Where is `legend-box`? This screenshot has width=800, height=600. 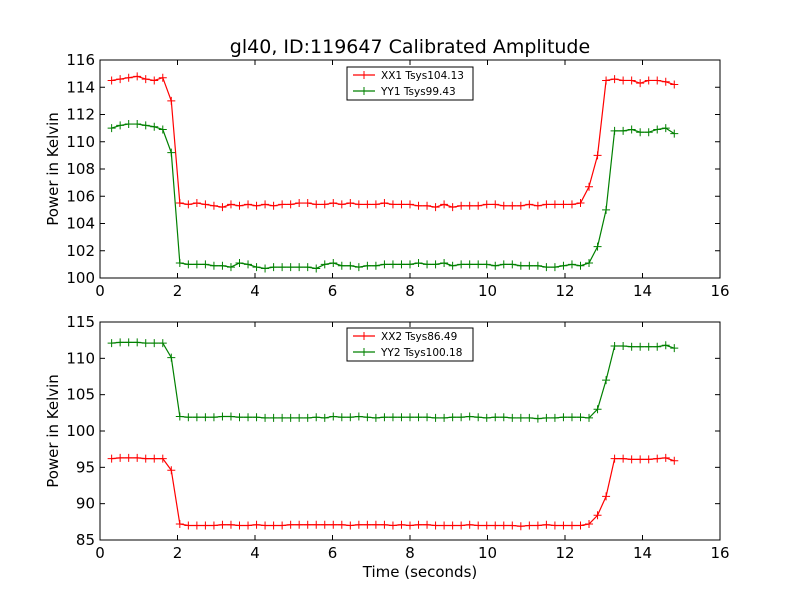
legend-box is located at coordinates (410, 83).